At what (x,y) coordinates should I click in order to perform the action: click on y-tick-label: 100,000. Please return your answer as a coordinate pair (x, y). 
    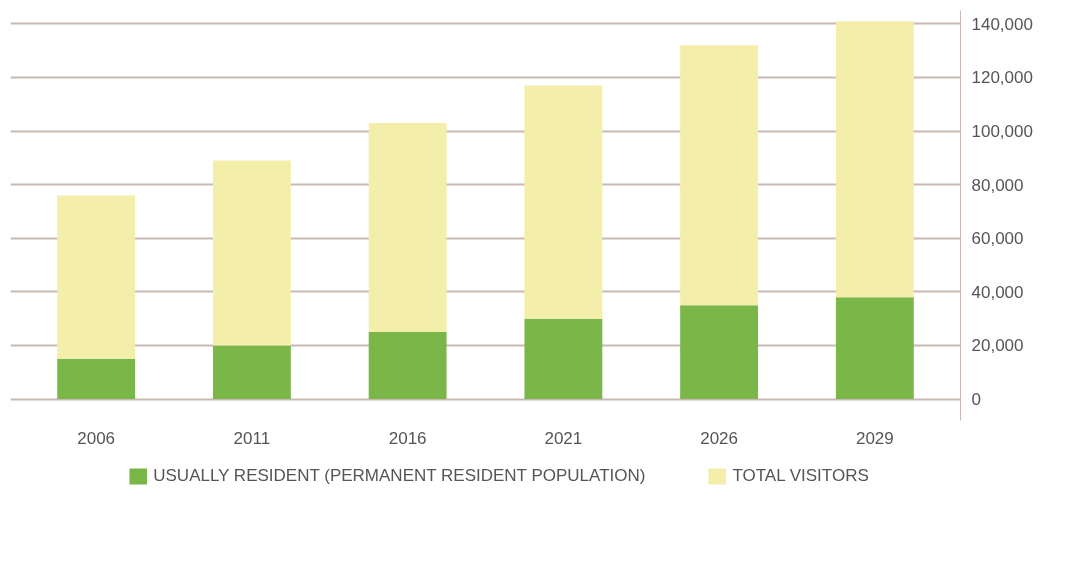
    Looking at the image, I should click on (1002, 132).